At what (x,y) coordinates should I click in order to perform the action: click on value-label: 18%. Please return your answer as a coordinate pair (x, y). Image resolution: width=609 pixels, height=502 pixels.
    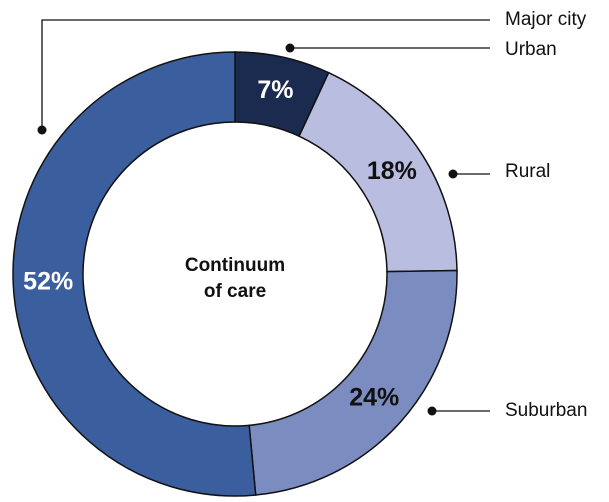
    Looking at the image, I should click on (392, 171).